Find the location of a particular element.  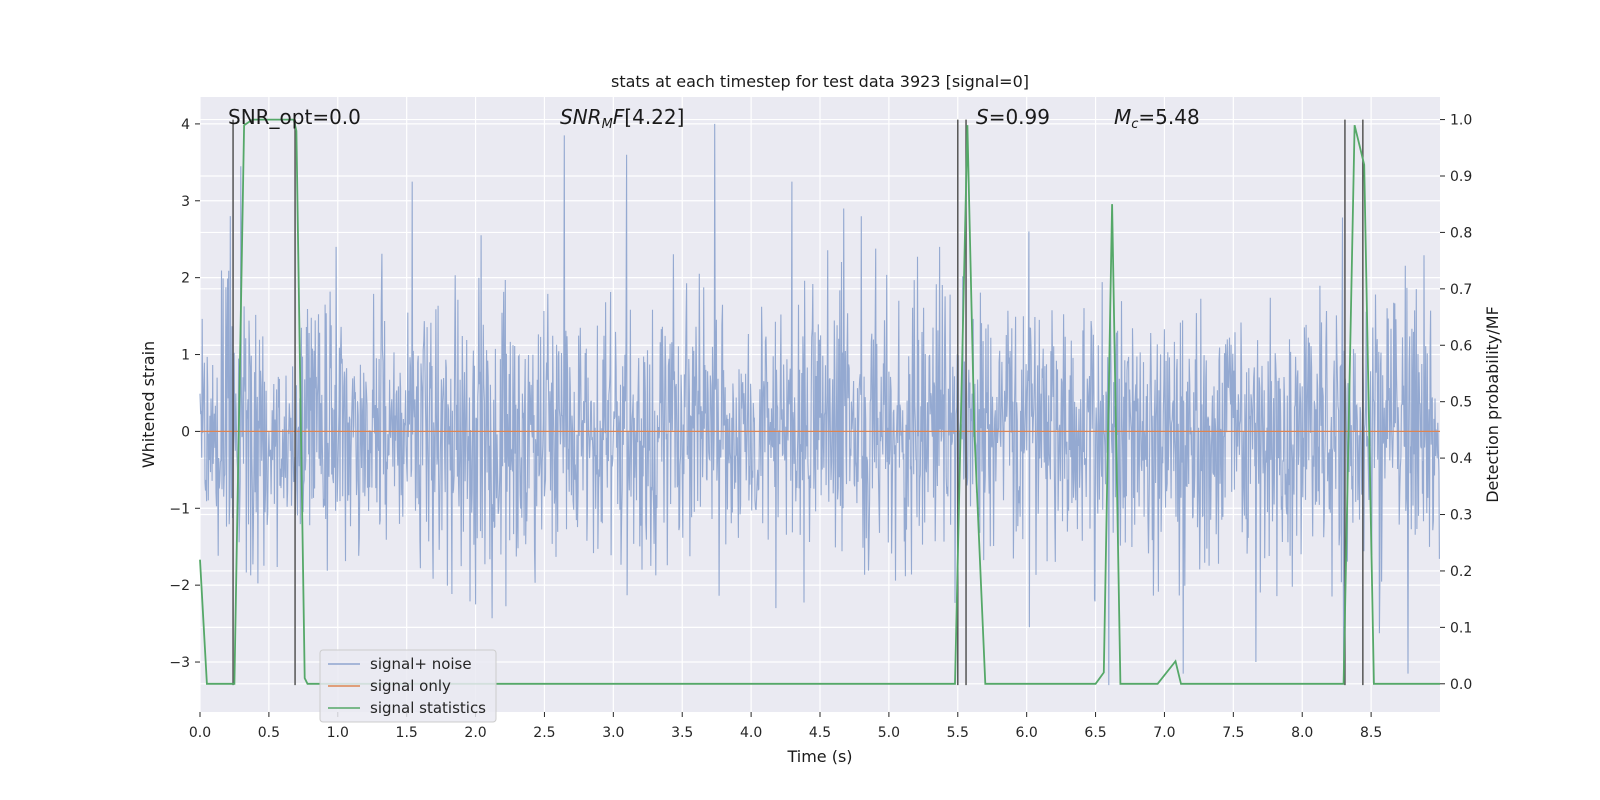

right-tick-label-2: 0.2 is located at coordinates (1461, 572).